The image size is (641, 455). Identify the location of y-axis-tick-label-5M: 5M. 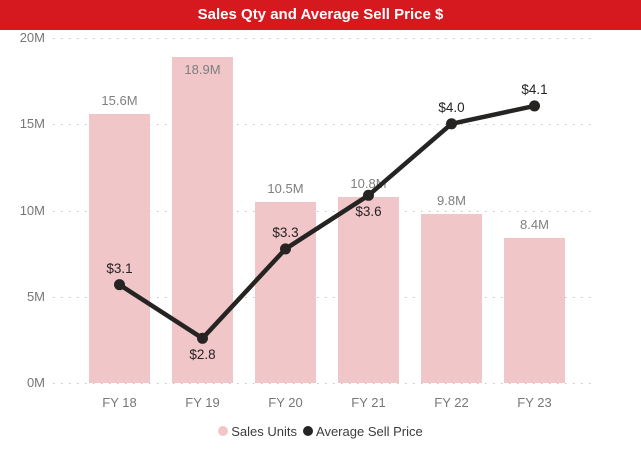
(35, 296).